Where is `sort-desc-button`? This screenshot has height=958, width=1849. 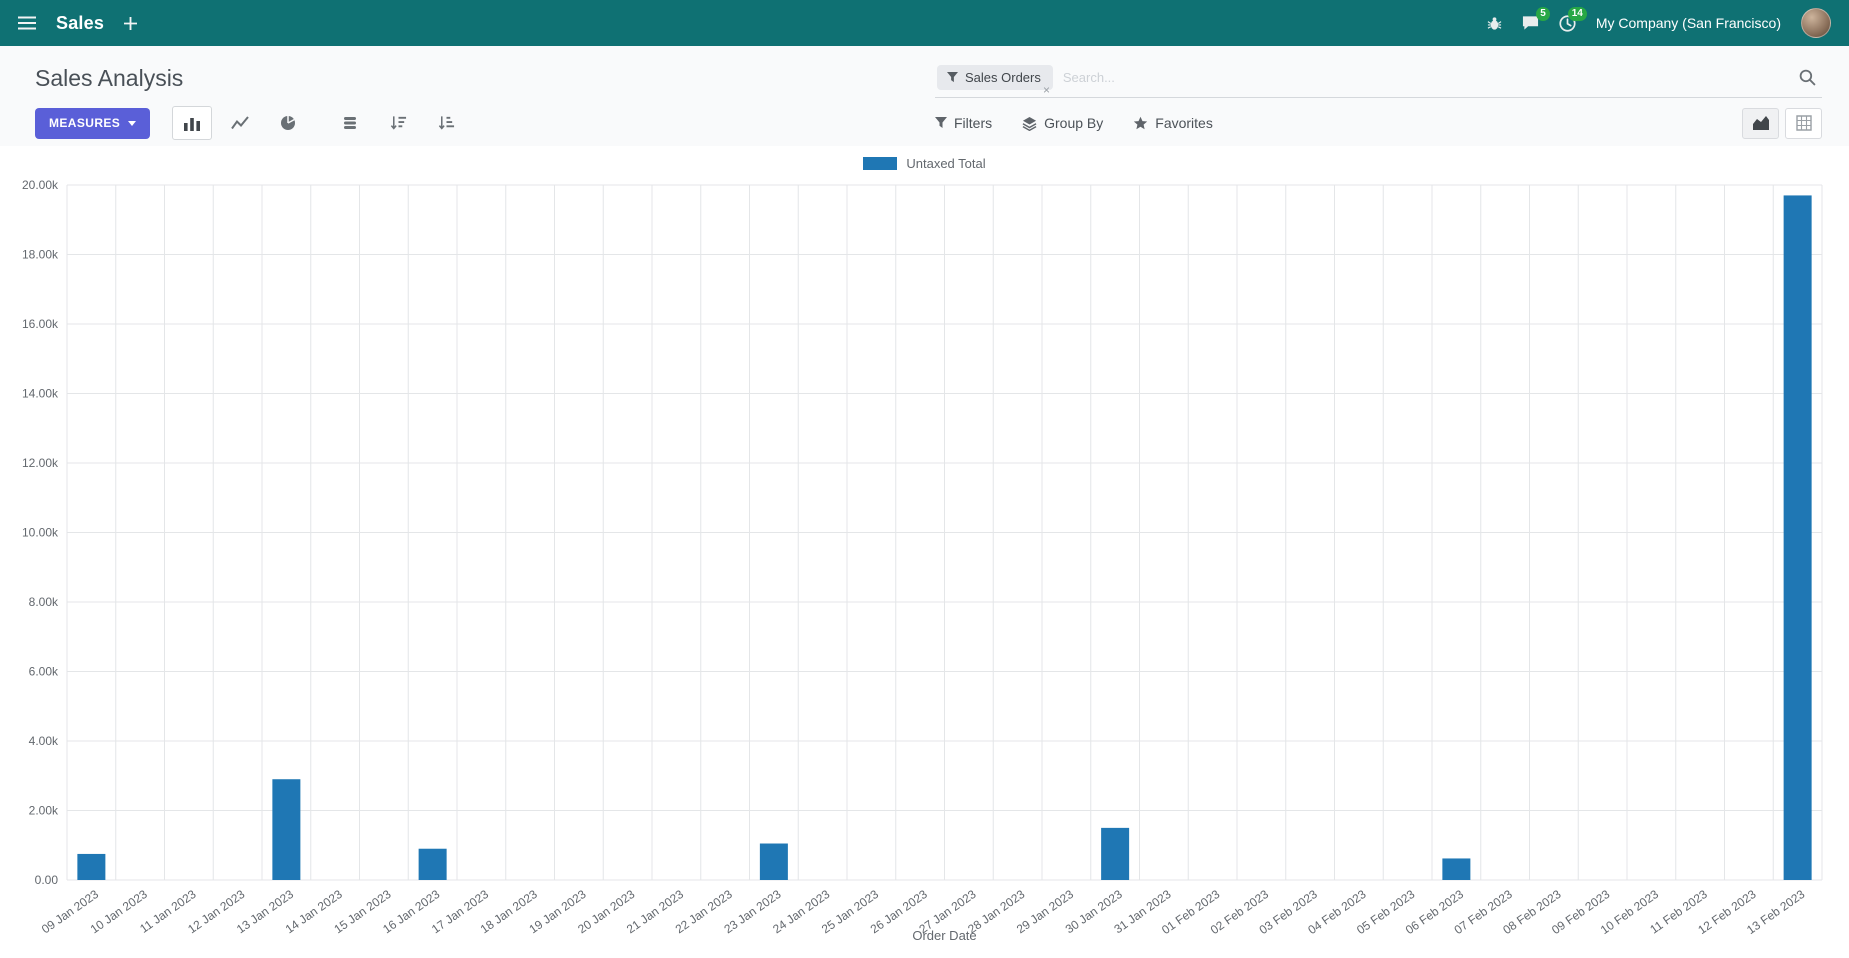 sort-desc-button is located at coordinates (398, 123).